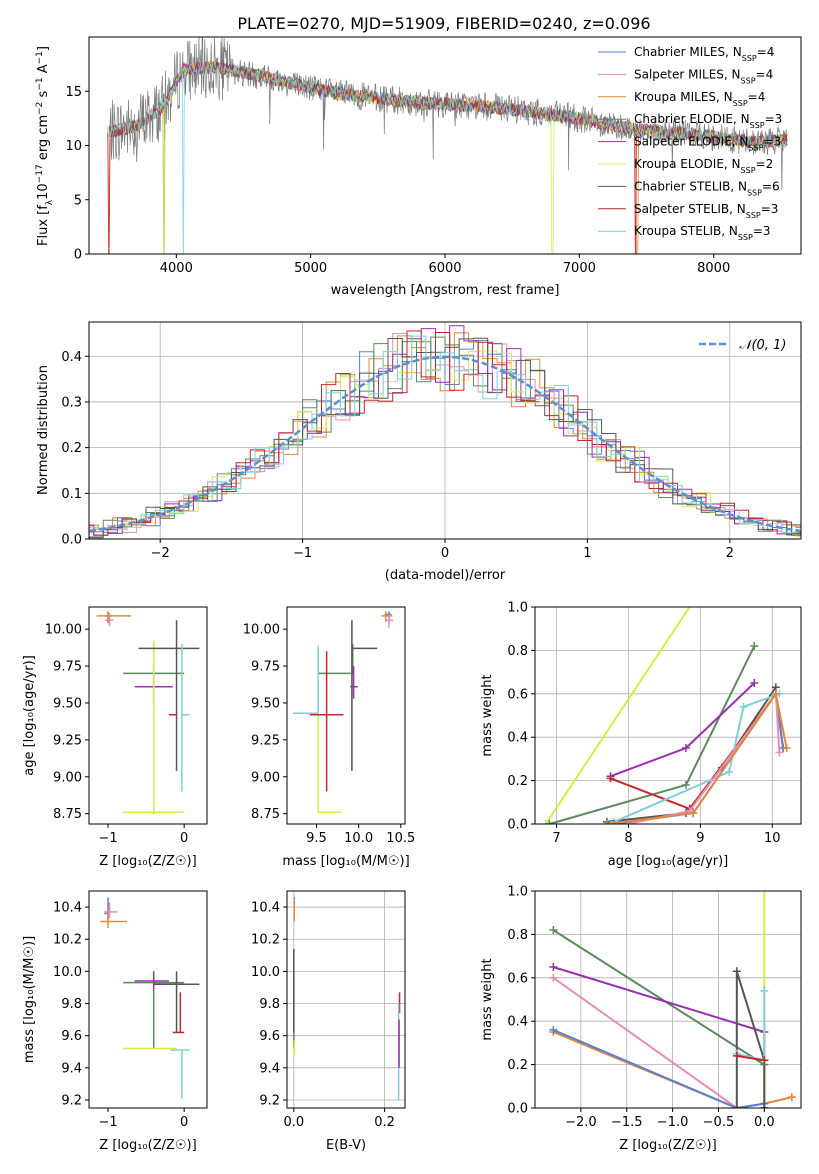 This screenshot has width=819, height=1174. I want to click on weight-vs-age-ytick-label: 0.0, so click(517, 825).